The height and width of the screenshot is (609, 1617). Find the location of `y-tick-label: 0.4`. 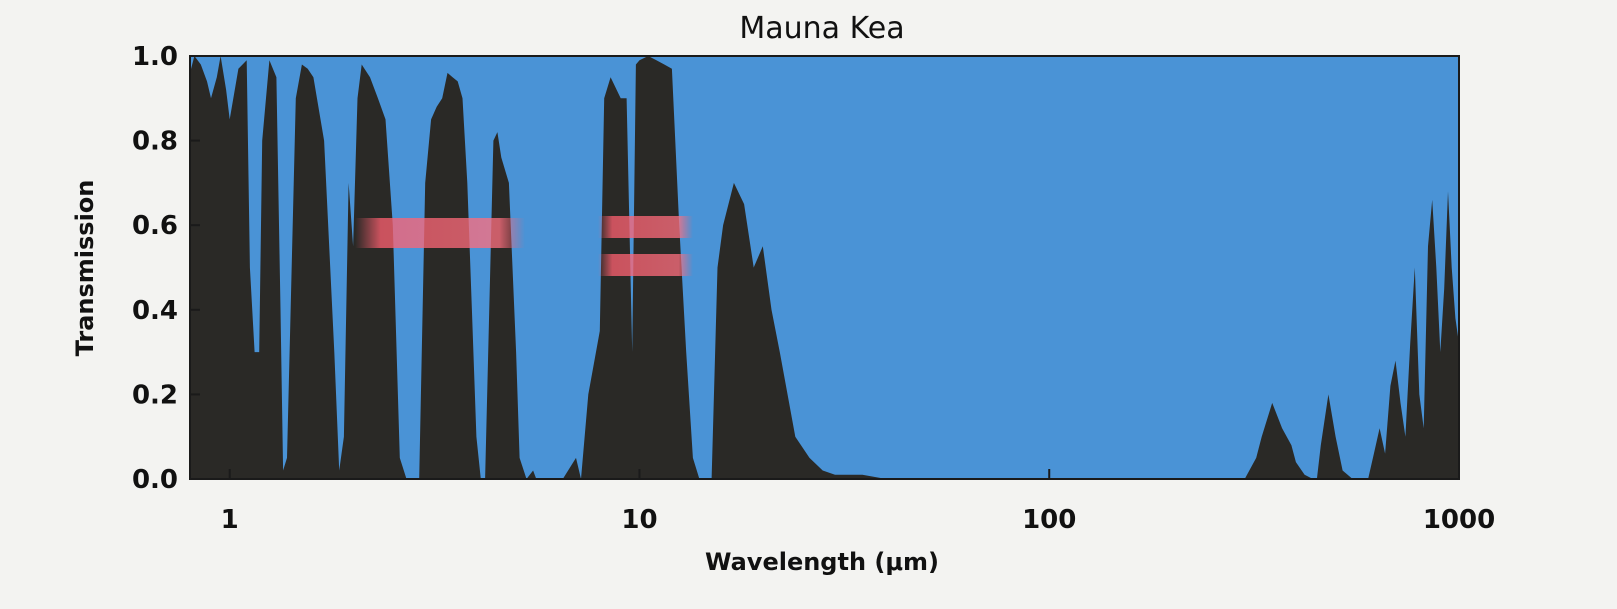

y-tick-label: 0.4 is located at coordinates (155, 311).